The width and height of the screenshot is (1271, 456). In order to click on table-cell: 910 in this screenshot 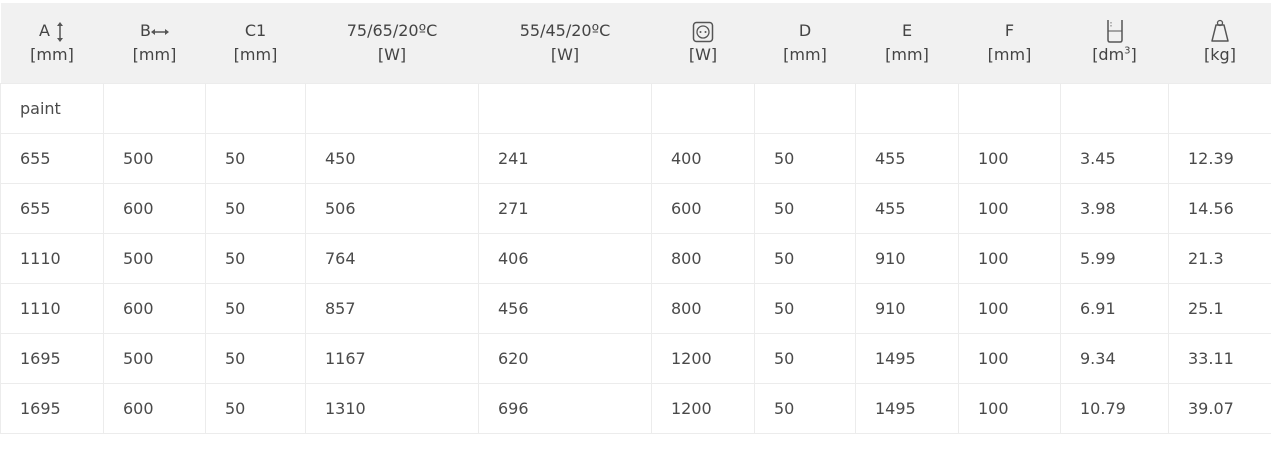, I will do `click(907, 309)`.